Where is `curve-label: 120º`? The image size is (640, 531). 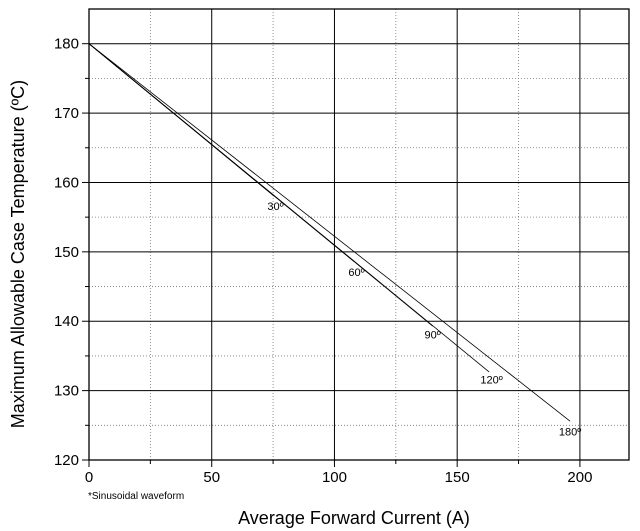 curve-label: 120º is located at coordinates (491, 381).